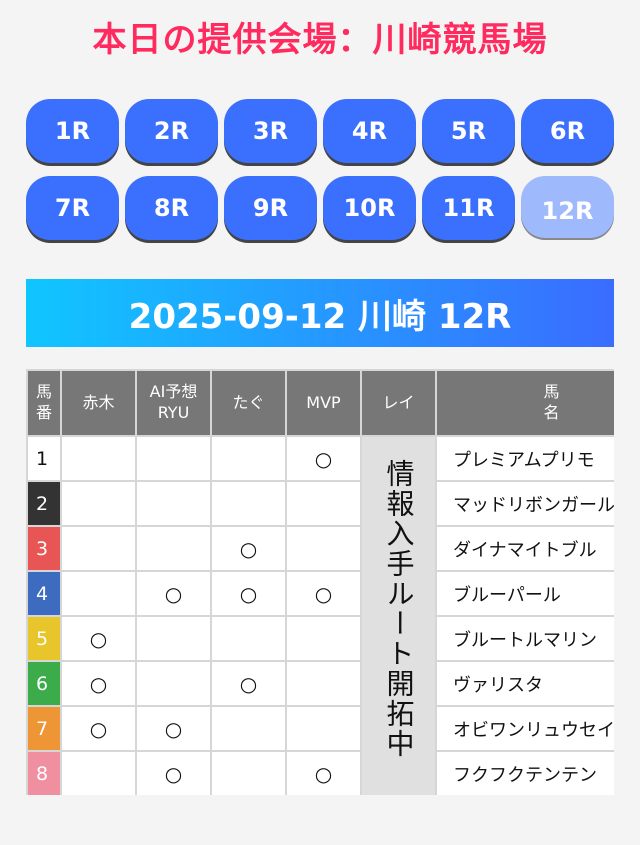 The image size is (640, 845). Describe the element at coordinates (524, 458) in the screenshot. I see `horse-name: プレミアムプリモ` at that location.